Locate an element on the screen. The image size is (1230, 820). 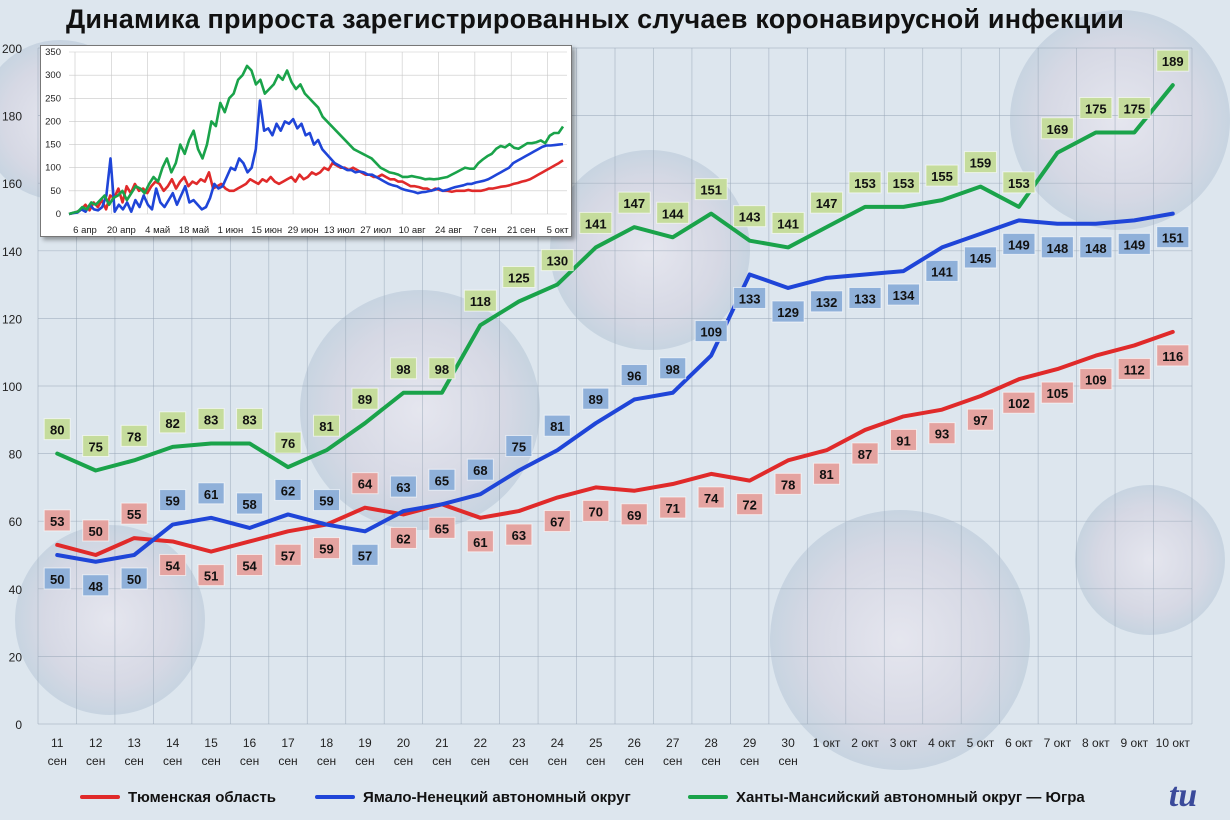
data-label-tyumen: 97 is located at coordinates (980, 419).